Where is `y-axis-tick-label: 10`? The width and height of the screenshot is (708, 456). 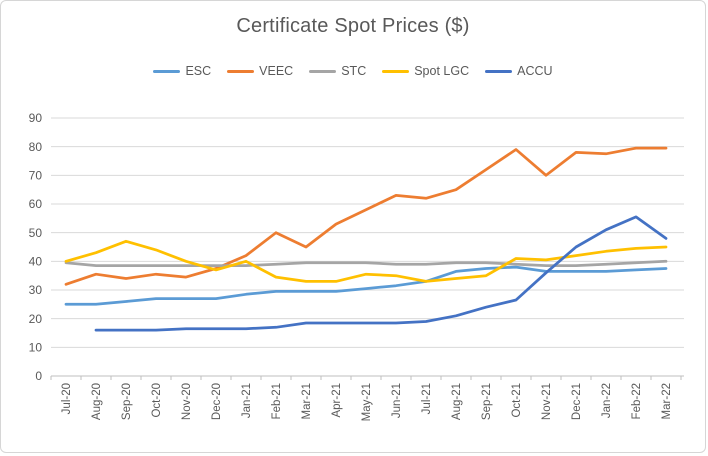 y-axis-tick-label: 10 is located at coordinates (36, 348).